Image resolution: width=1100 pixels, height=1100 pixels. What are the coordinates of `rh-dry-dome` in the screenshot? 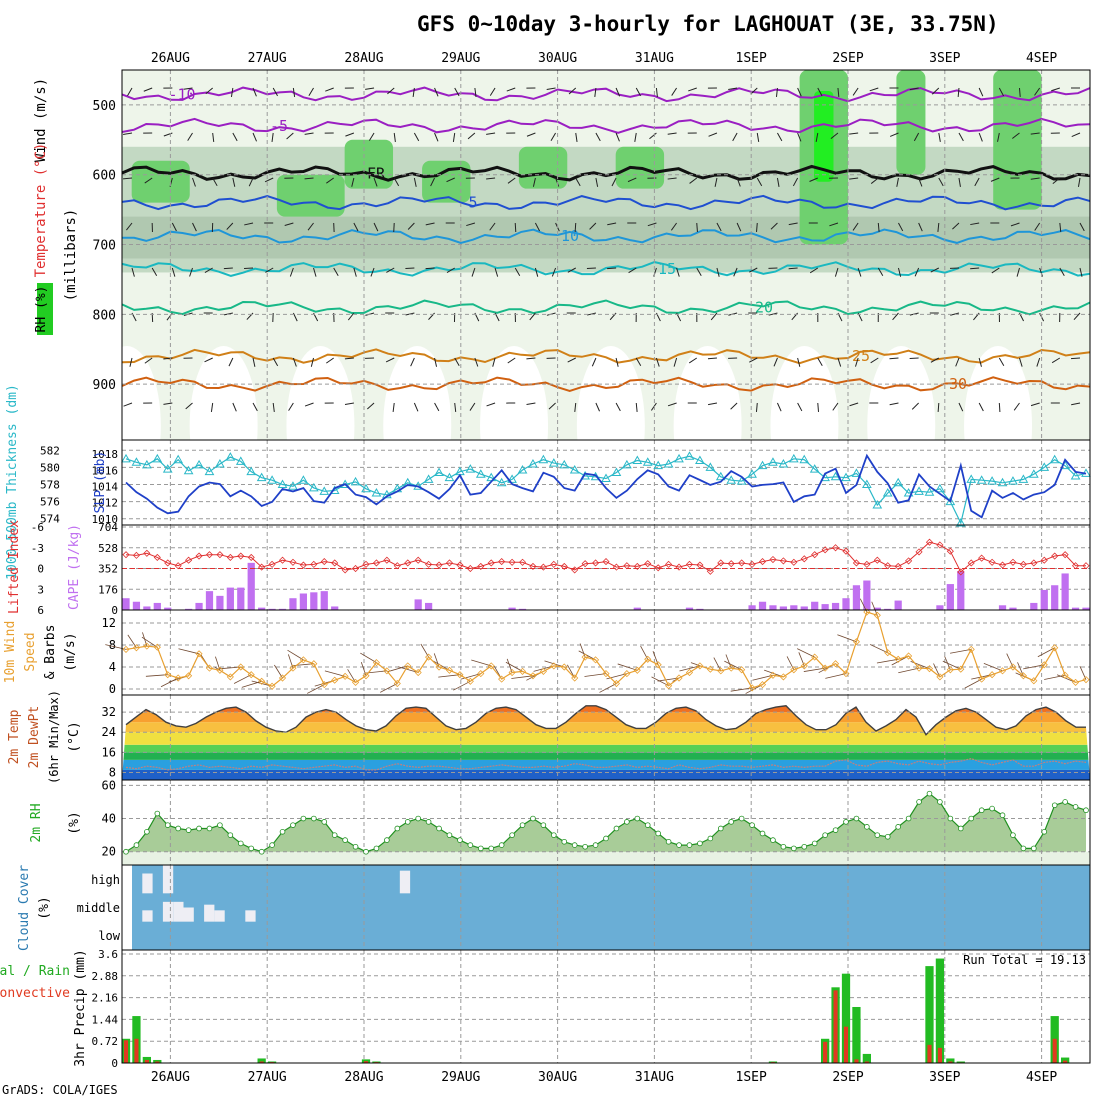 It's located at (998, 426).